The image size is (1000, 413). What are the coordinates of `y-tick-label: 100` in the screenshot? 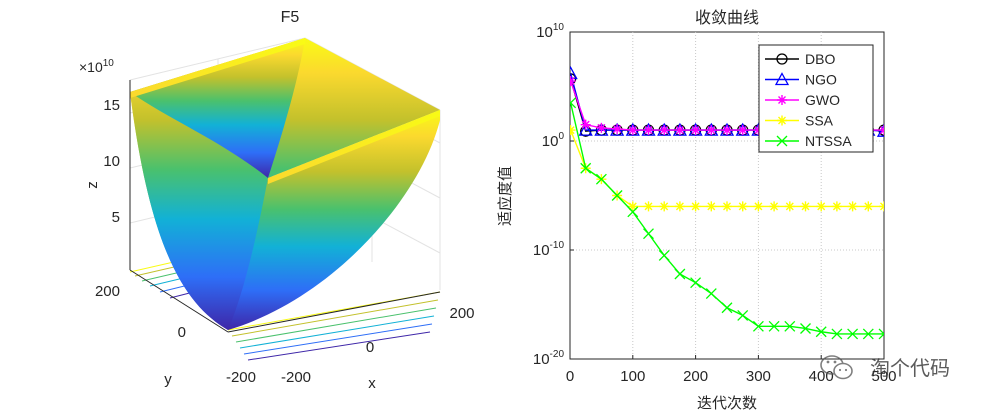 It's located at (553, 140).